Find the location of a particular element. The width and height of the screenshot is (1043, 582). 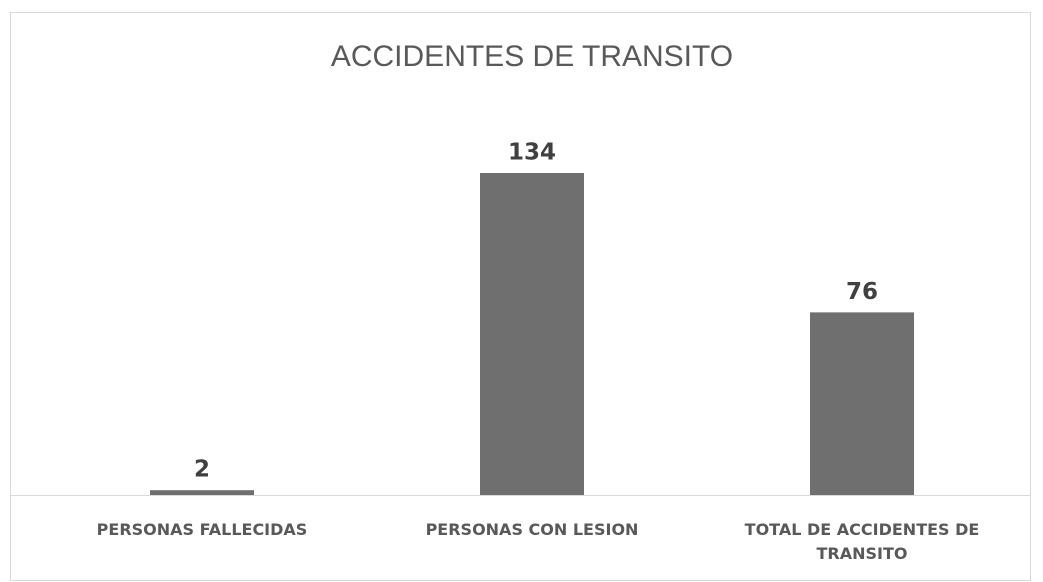

data-label: 76 is located at coordinates (862, 292).